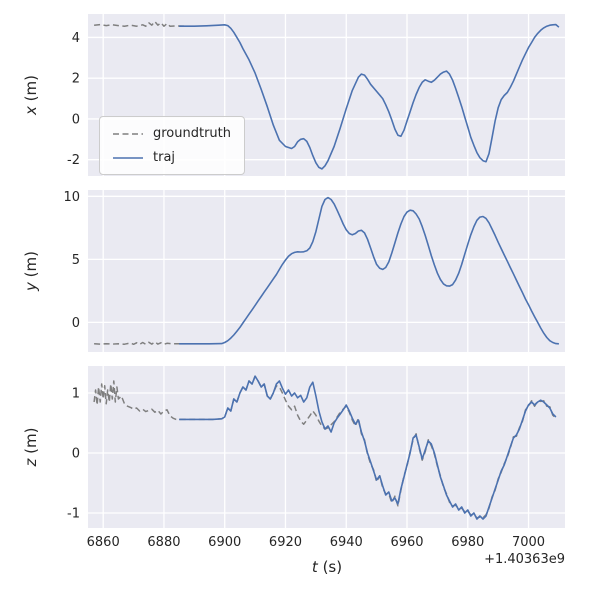 Image resolution: width=600 pixels, height=600 pixels. What do you see at coordinates (192, 133) in the screenshot?
I see `legend-label: groundtruth` at bounding box center [192, 133].